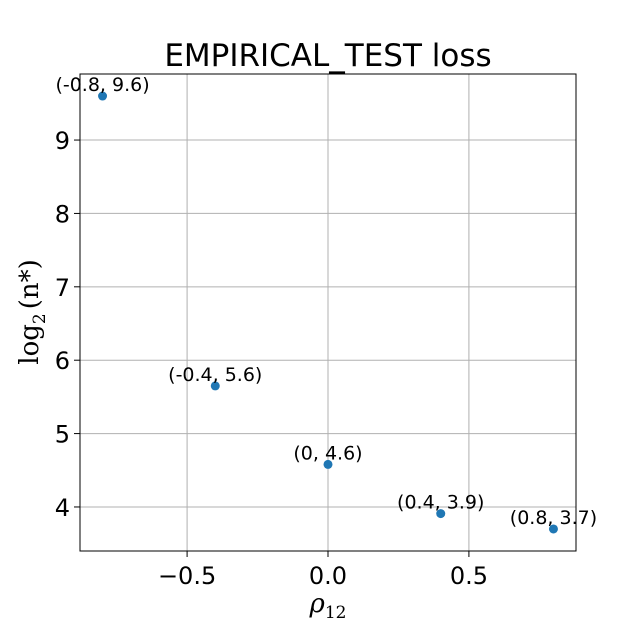 The height and width of the screenshot is (620, 640). What do you see at coordinates (469, 576) in the screenshot?
I see `x-tick-label: 0.5` at bounding box center [469, 576].